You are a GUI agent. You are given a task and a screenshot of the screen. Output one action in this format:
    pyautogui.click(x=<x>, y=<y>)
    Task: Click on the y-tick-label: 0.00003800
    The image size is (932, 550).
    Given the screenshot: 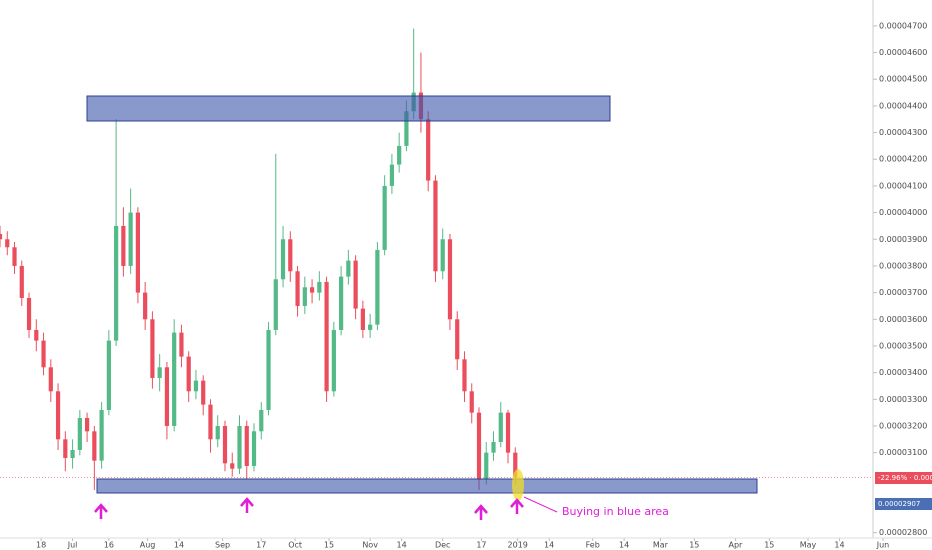 What is the action you would take?
    pyautogui.click(x=903, y=265)
    